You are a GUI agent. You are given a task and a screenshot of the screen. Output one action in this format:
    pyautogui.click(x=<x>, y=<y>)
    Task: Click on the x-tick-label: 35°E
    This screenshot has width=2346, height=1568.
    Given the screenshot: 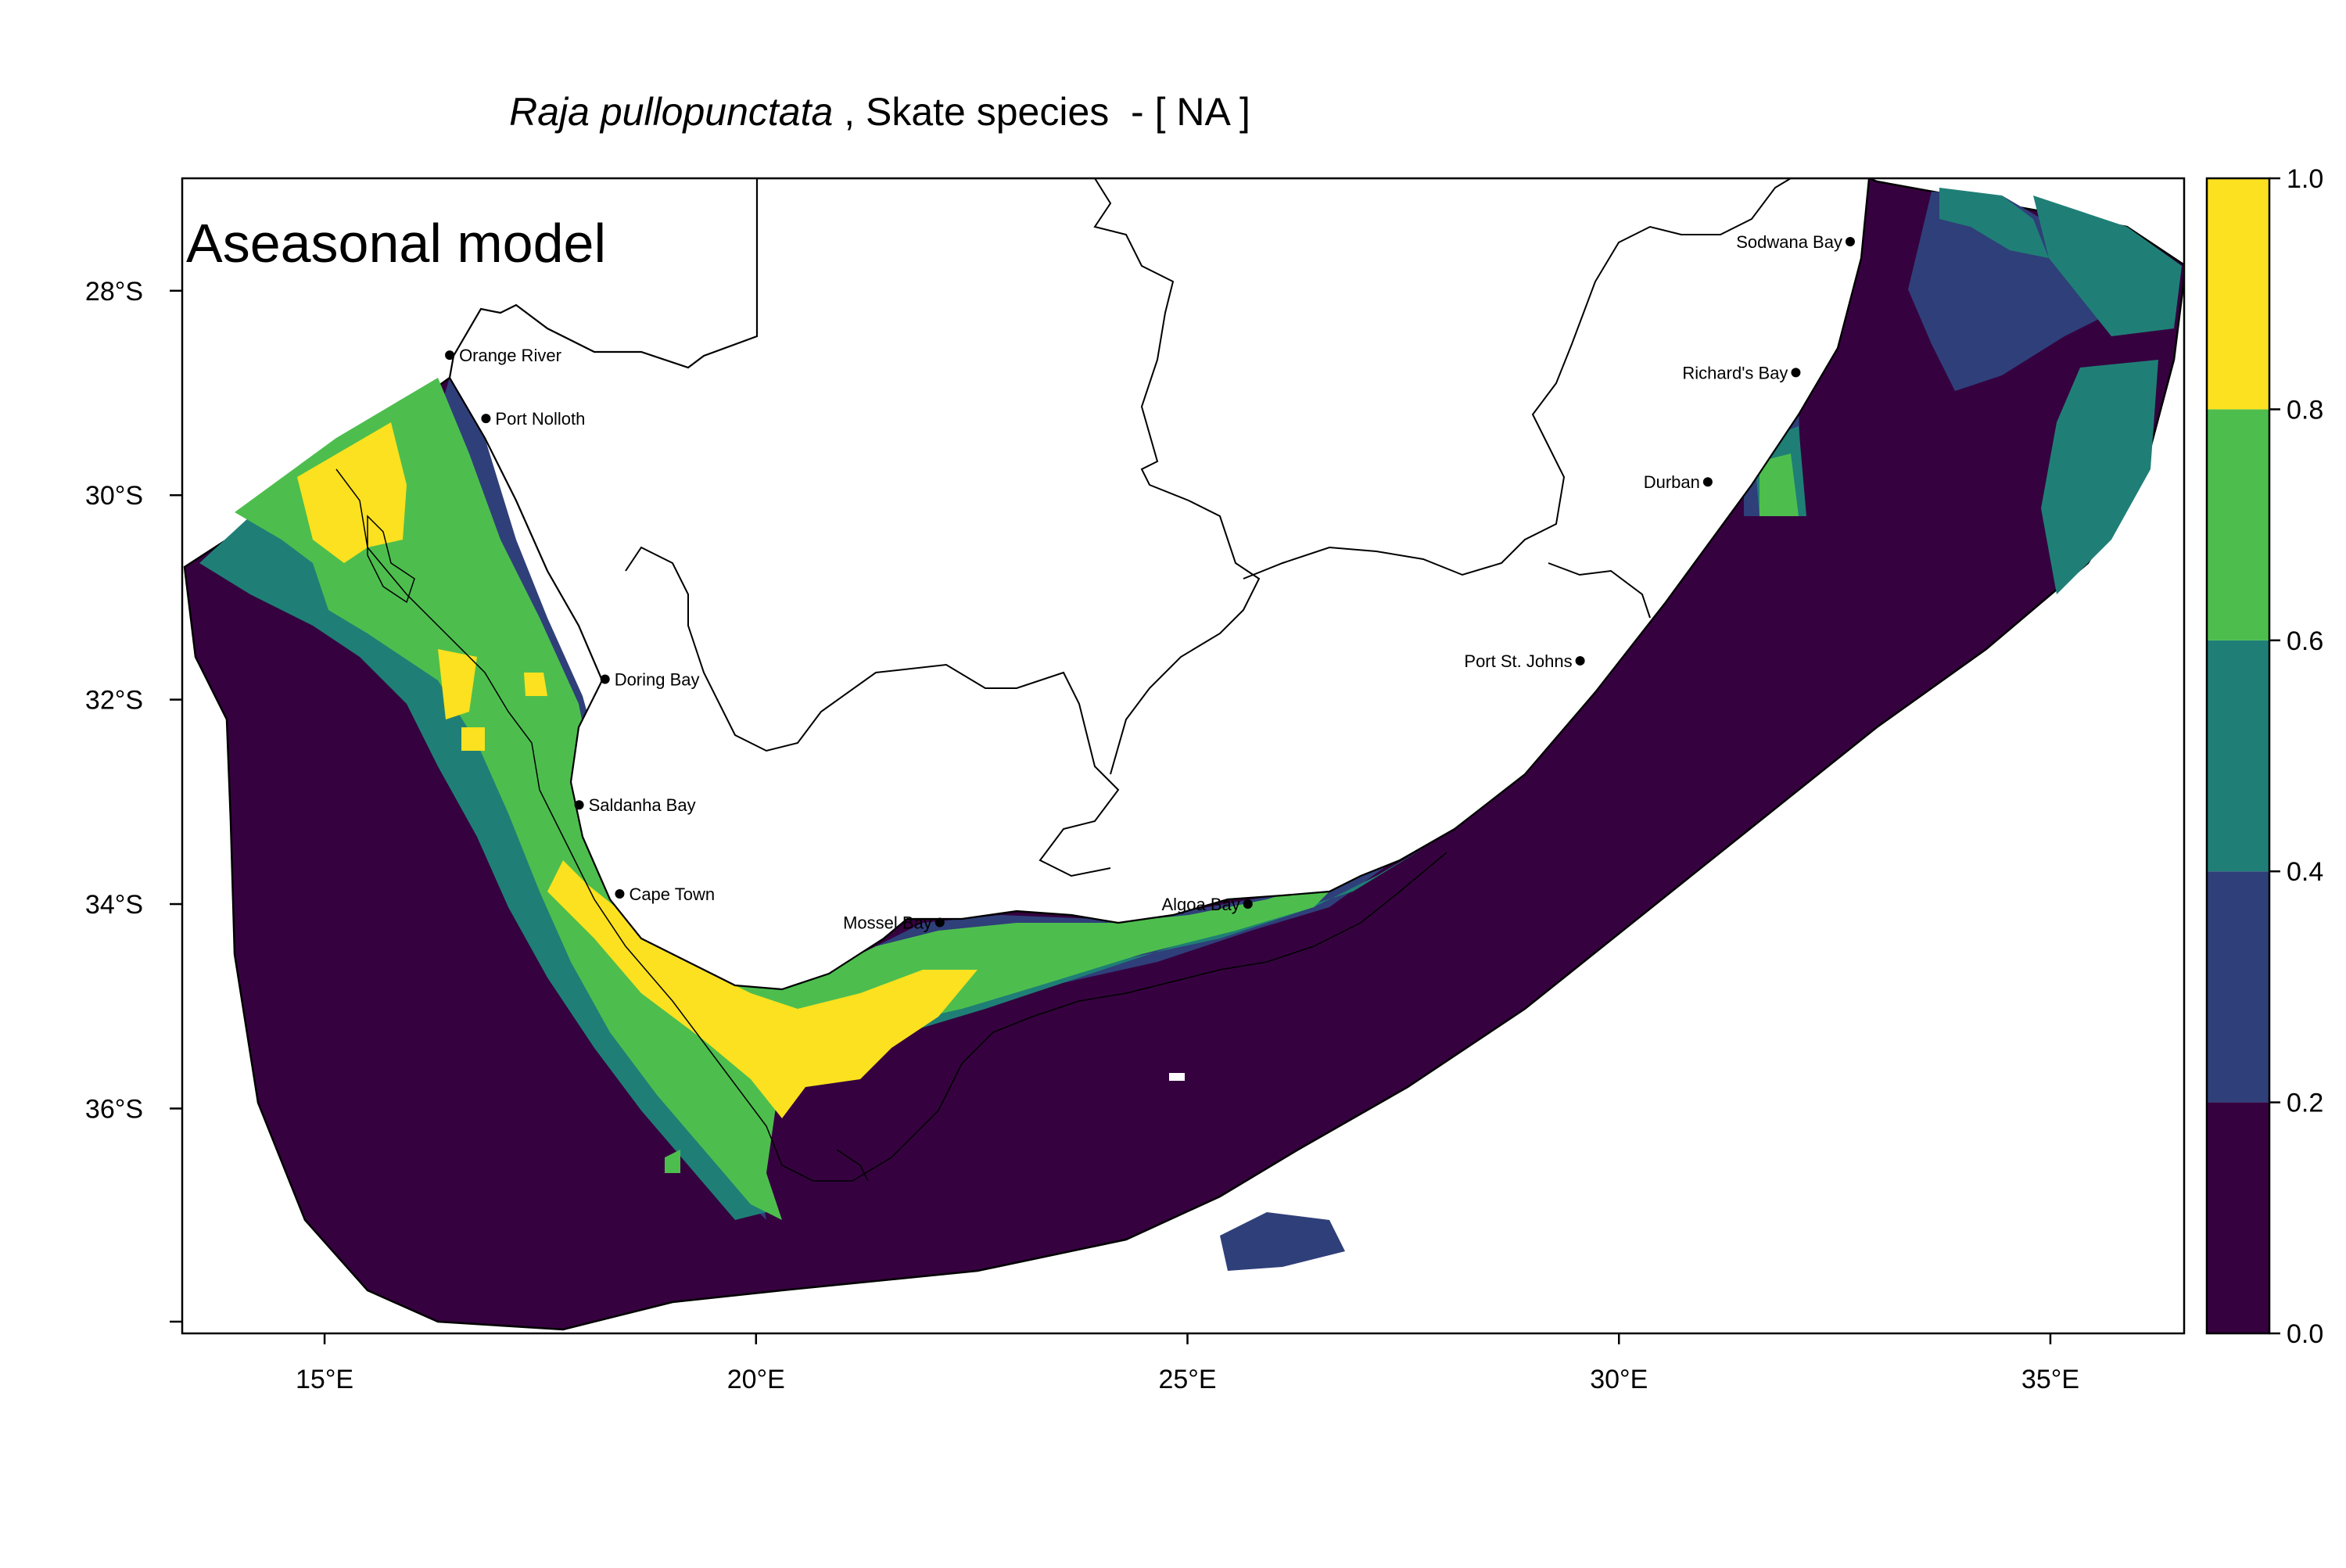 What is the action you would take?
    pyautogui.click(x=2050, y=1379)
    